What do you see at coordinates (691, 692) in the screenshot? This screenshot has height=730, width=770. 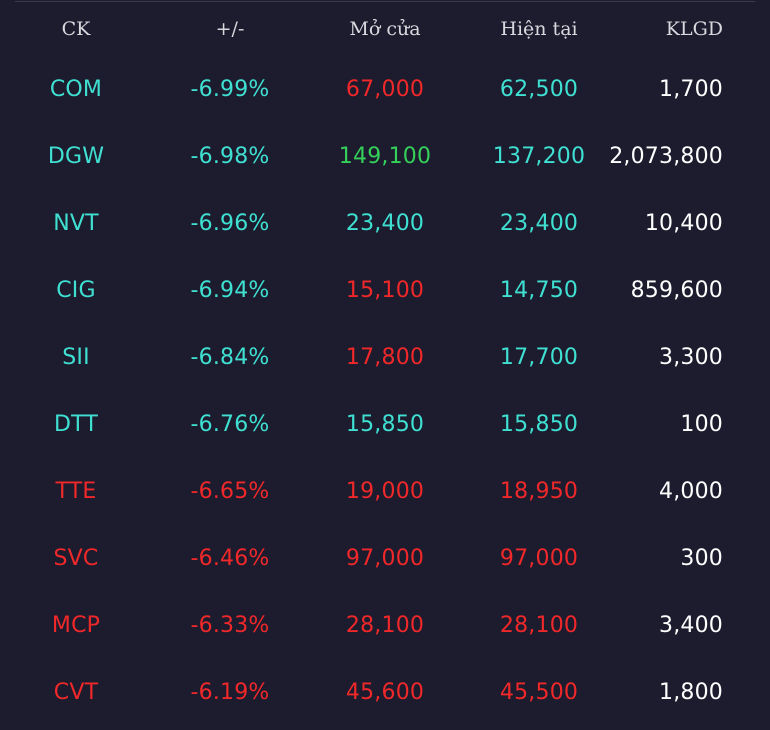 I see `row-volume: 1,800` at bounding box center [691, 692].